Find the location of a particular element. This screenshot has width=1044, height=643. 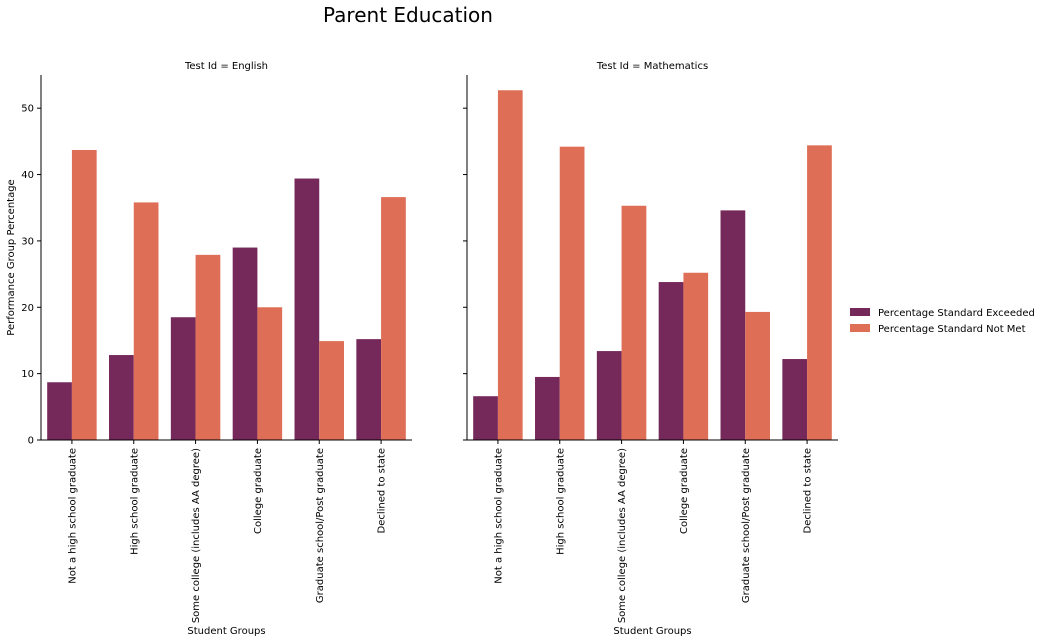

y-tick-label: 10 is located at coordinates (27, 374).